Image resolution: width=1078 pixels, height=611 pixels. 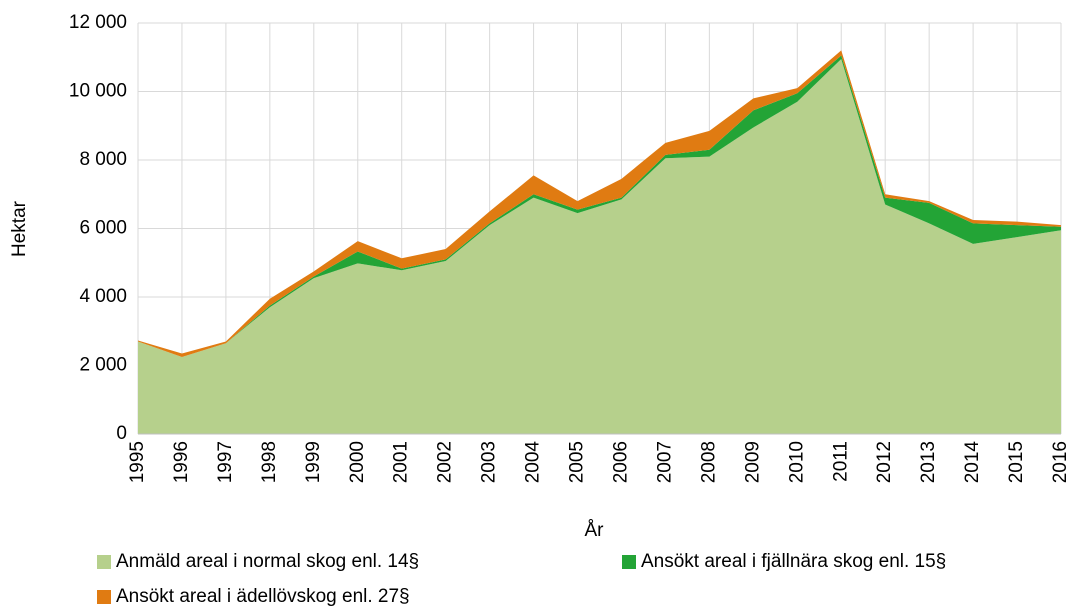 I want to click on y-tick-label: 6 000, so click(x=103, y=228).